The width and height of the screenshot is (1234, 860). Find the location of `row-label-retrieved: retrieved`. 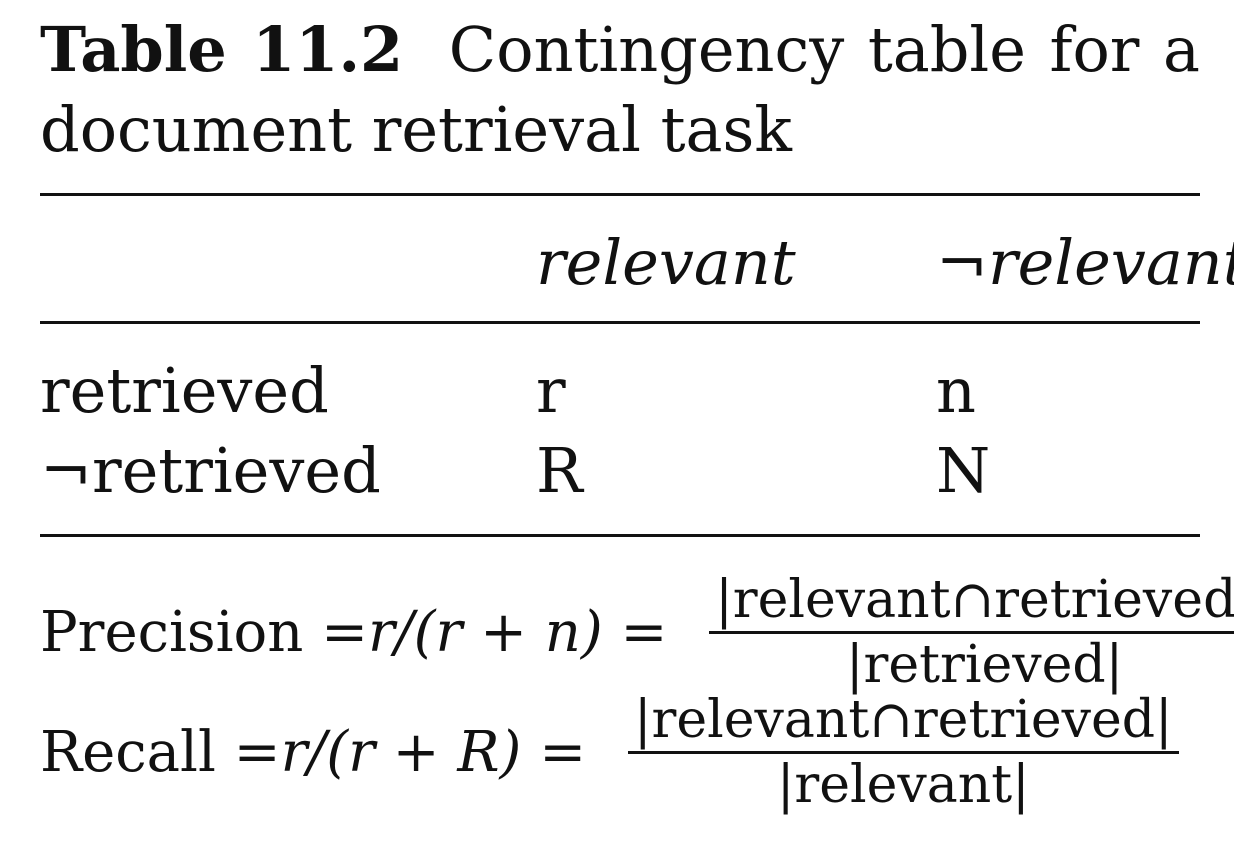

row-label-retrieved: retrieved is located at coordinates (184, 390).